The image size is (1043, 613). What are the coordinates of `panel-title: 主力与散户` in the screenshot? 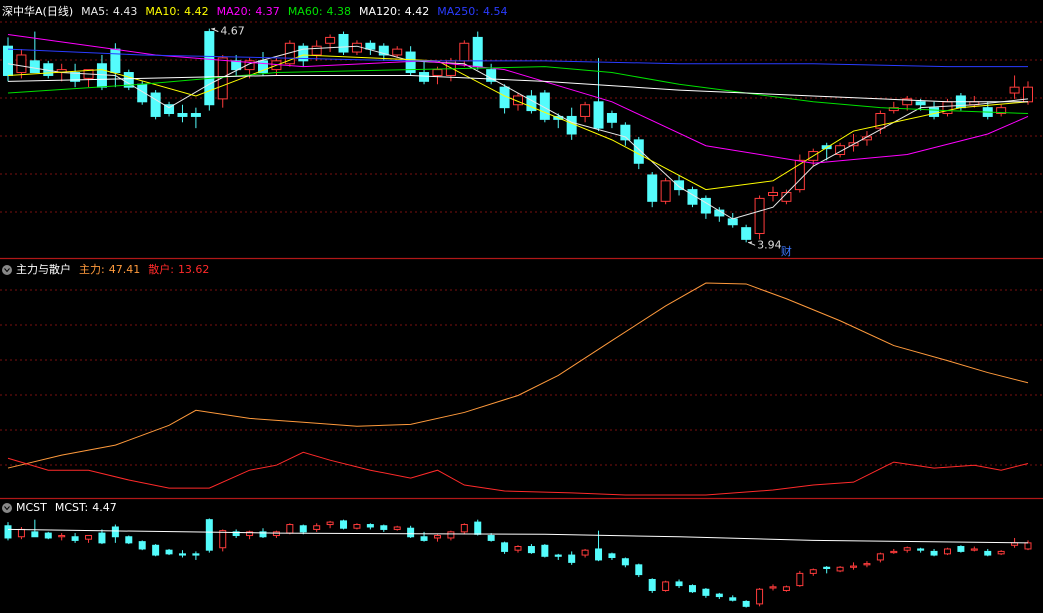 It's located at (43, 269).